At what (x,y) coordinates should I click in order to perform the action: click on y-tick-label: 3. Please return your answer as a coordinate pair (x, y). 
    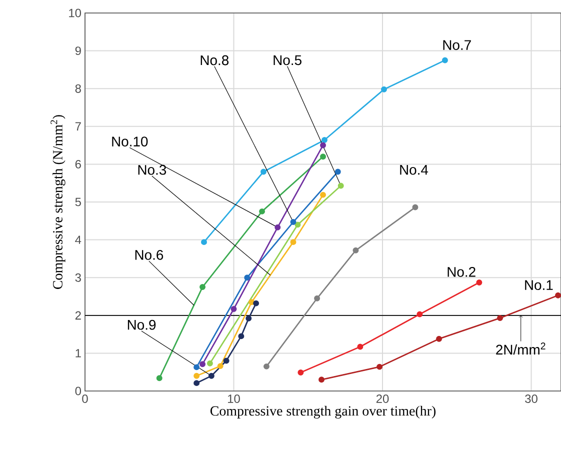
    Looking at the image, I should click on (78, 277).